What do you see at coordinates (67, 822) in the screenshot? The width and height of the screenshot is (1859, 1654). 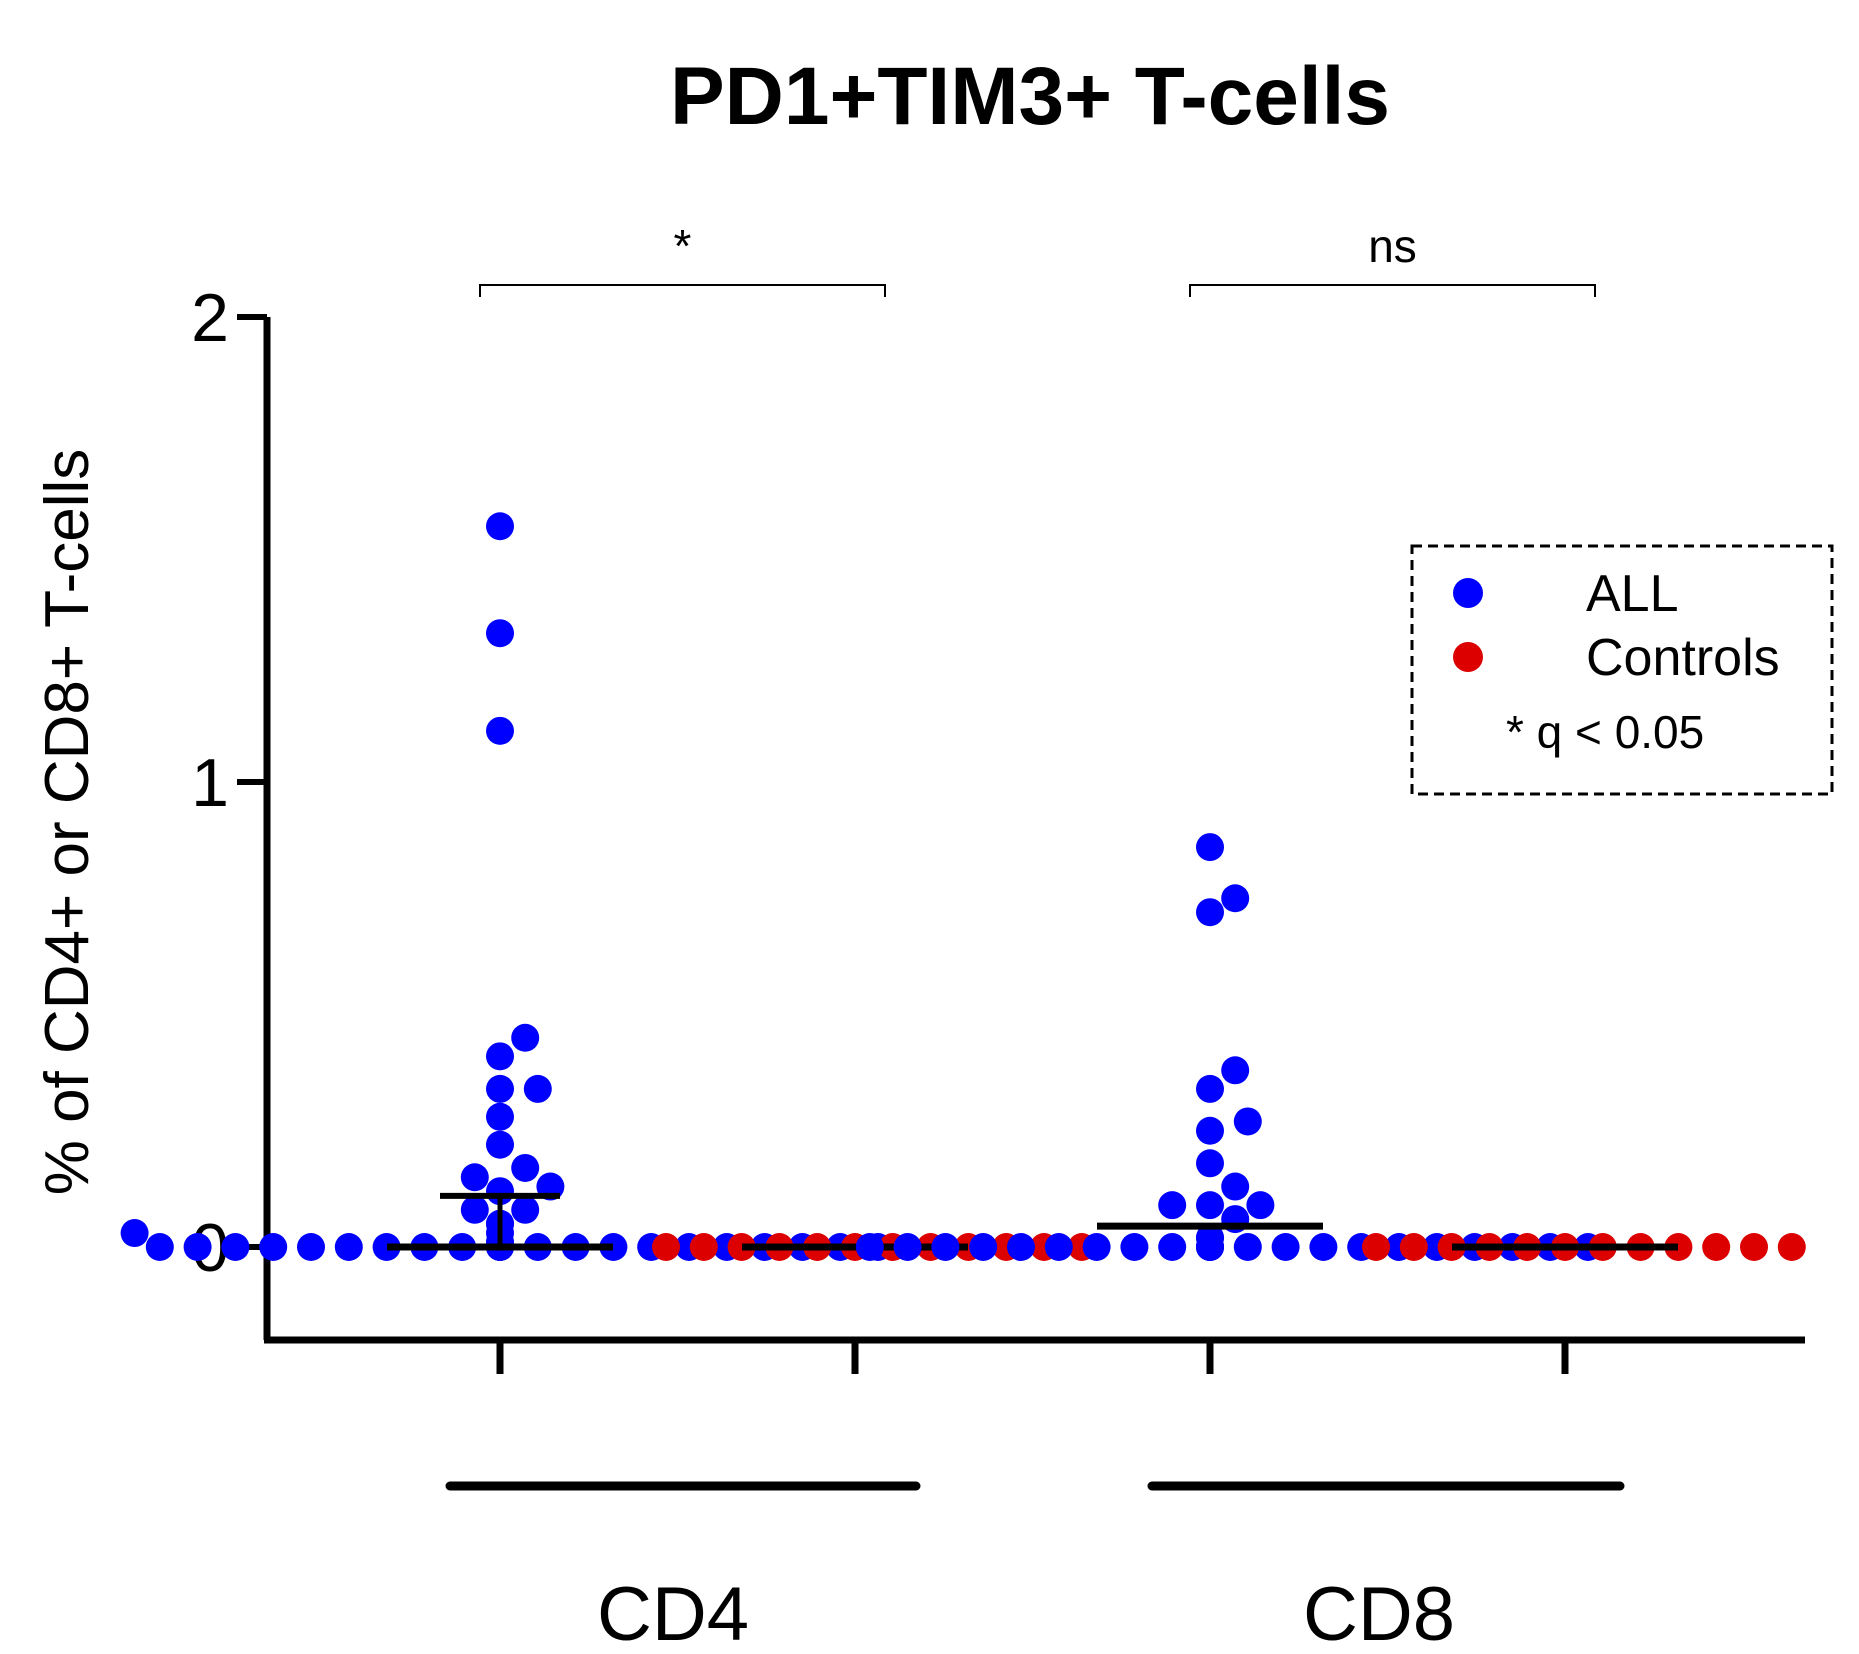 I see `y-axis-label: % of CD4+ or CD8+ T-cells` at bounding box center [67, 822].